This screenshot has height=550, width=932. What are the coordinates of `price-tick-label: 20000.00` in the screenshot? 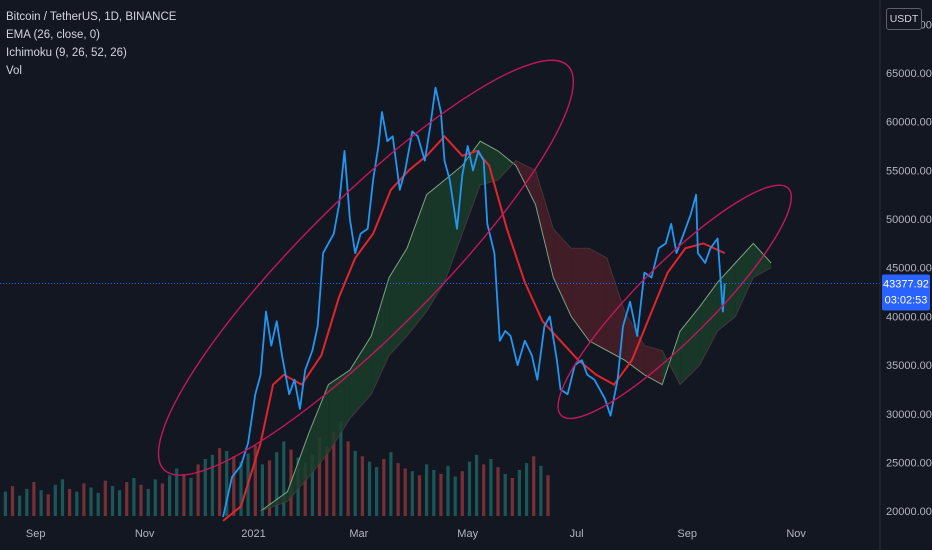 It's located at (909, 512).